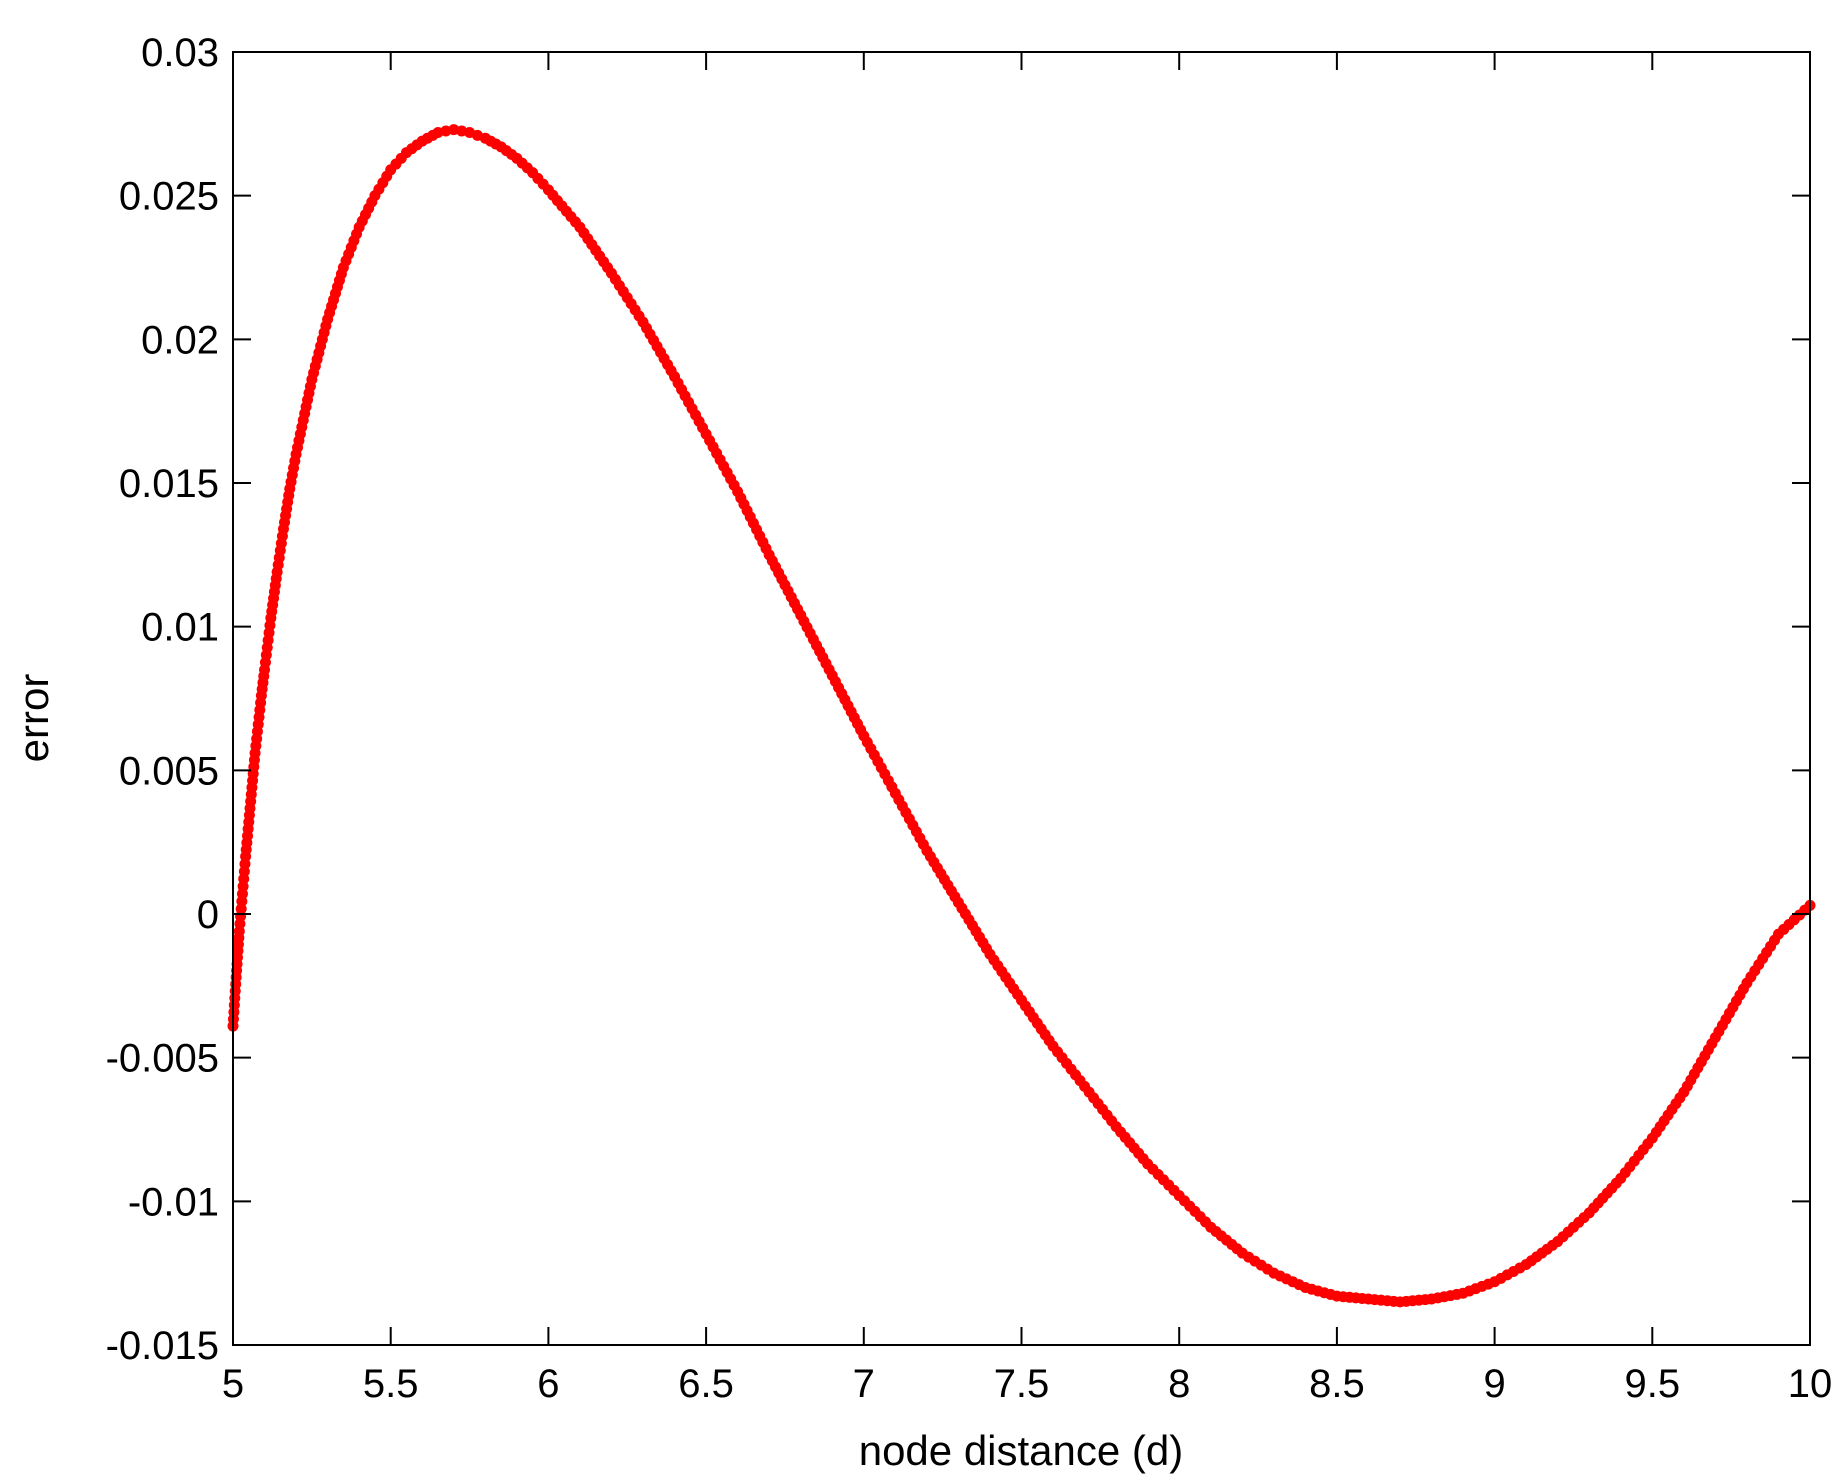 This screenshot has width=1840, height=1477. What do you see at coordinates (391, 1384) in the screenshot?
I see `x-tick-label: 5.5` at bounding box center [391, 1384].